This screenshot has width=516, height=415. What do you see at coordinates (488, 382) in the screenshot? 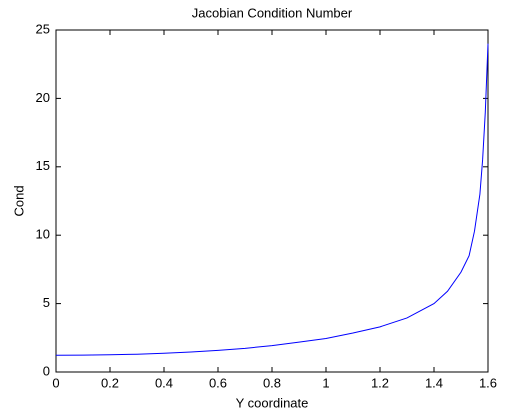
I see `x-tick-label: 1.6` at bounding box center [488, 382].